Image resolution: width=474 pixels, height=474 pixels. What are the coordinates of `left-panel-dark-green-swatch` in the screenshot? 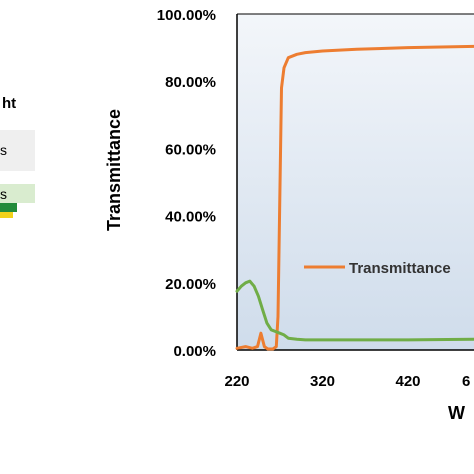 It's located at (8, 207).